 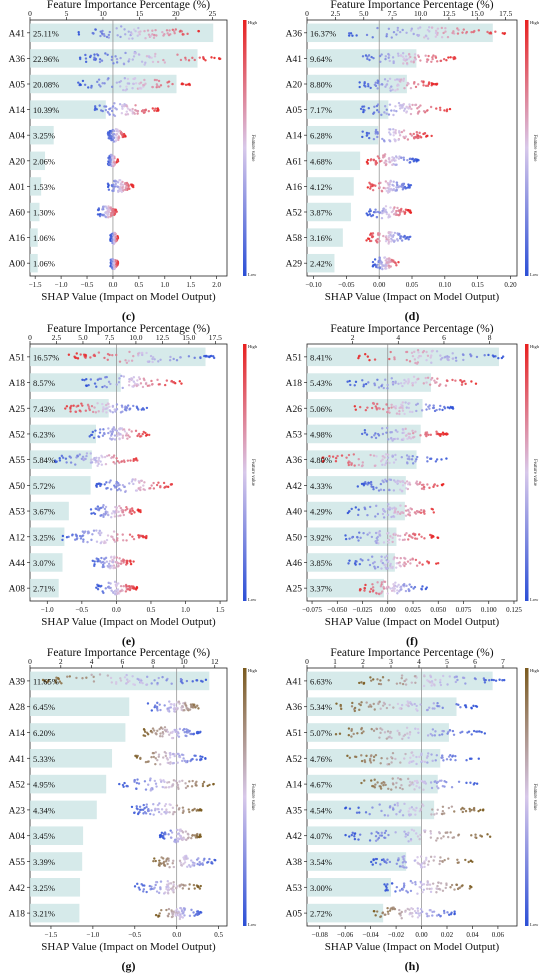 What do you see at coordinates (514, 610) in the screenshot?
I see `shap-tick-label: 0.125` at bounding box center [514, 610].